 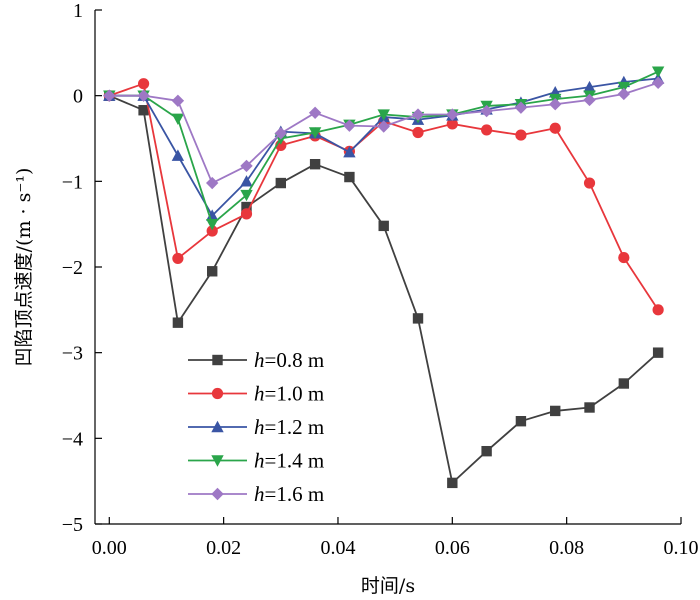 I want to click on y-tick-label: −5, so click(x=72, y=525).